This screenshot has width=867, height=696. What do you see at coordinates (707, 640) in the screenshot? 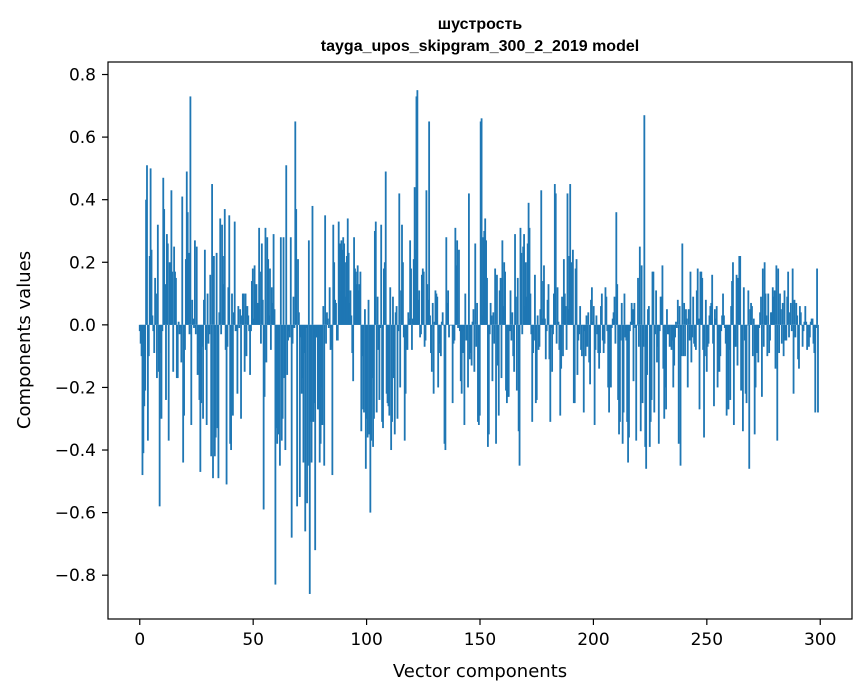
I see `x-tick-label: 250` at bounding box center [707, 640].